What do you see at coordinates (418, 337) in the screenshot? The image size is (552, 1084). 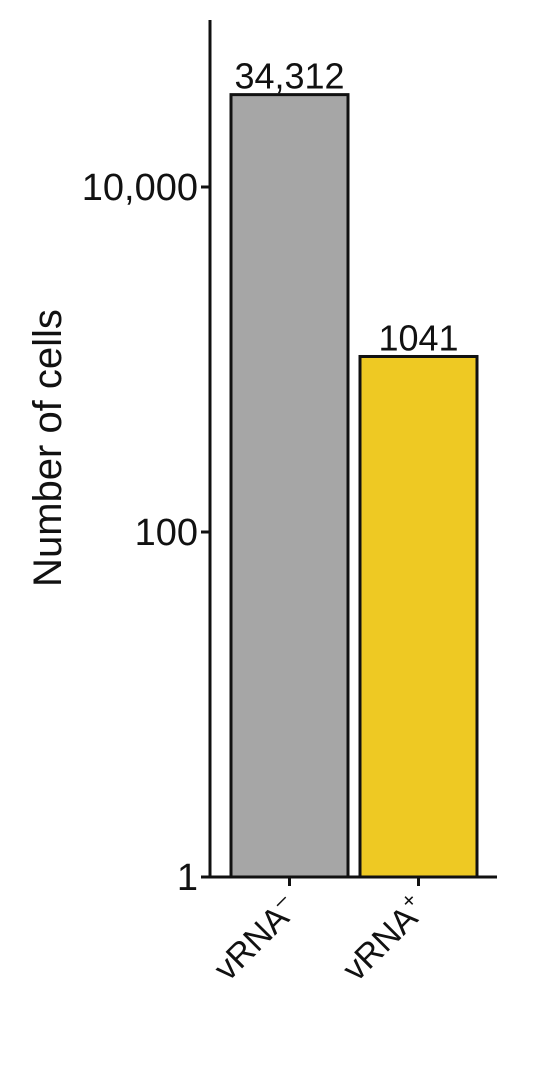 I see `data-label: 1041` at bounding box center [418, 337].